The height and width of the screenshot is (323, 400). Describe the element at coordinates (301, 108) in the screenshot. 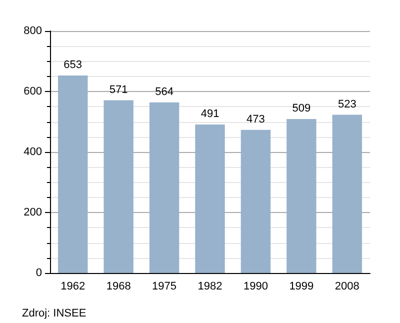

I see `data-label: 509` at that location.